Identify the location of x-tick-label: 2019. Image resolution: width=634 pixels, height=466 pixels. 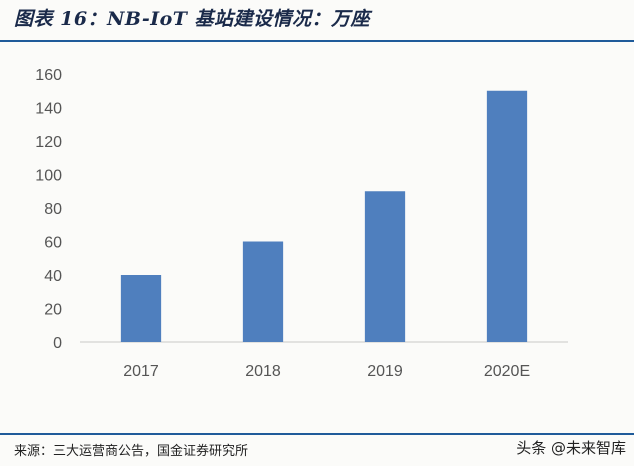
(385, 371).